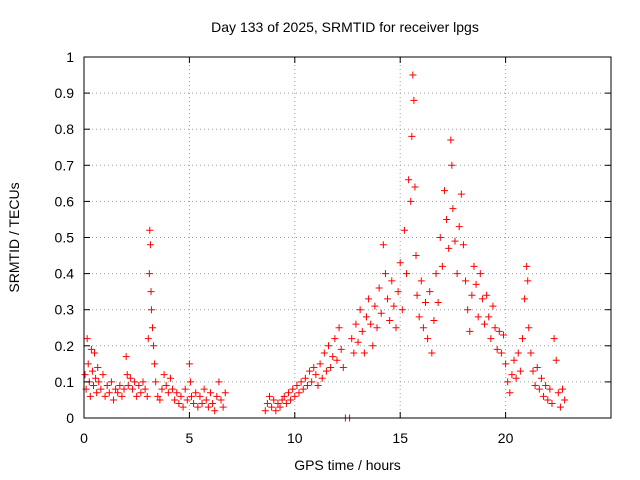  Describe the element at coordinates (65, 310) in the screenshot. I see `y-tick-label: 0.3` at that location.